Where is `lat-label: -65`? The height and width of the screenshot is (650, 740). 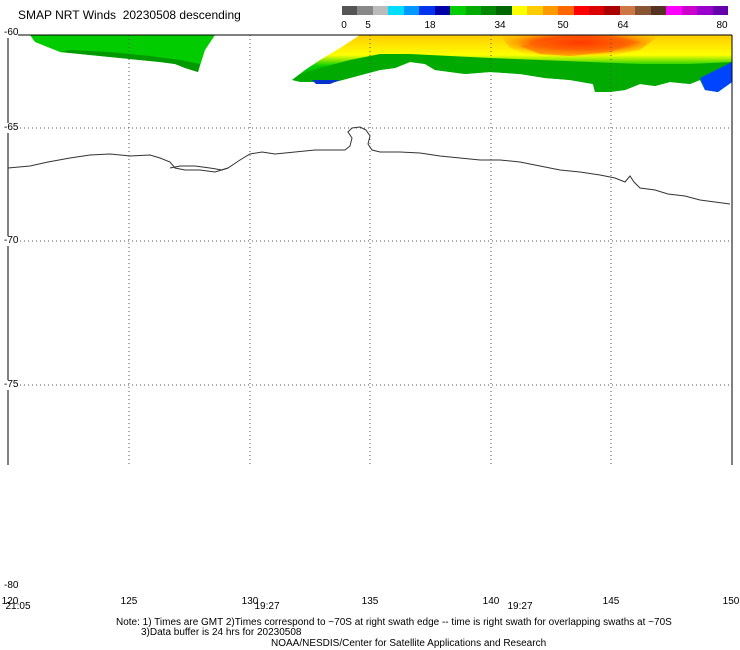
lat-label: -65 is located at coordinates (11, 127).